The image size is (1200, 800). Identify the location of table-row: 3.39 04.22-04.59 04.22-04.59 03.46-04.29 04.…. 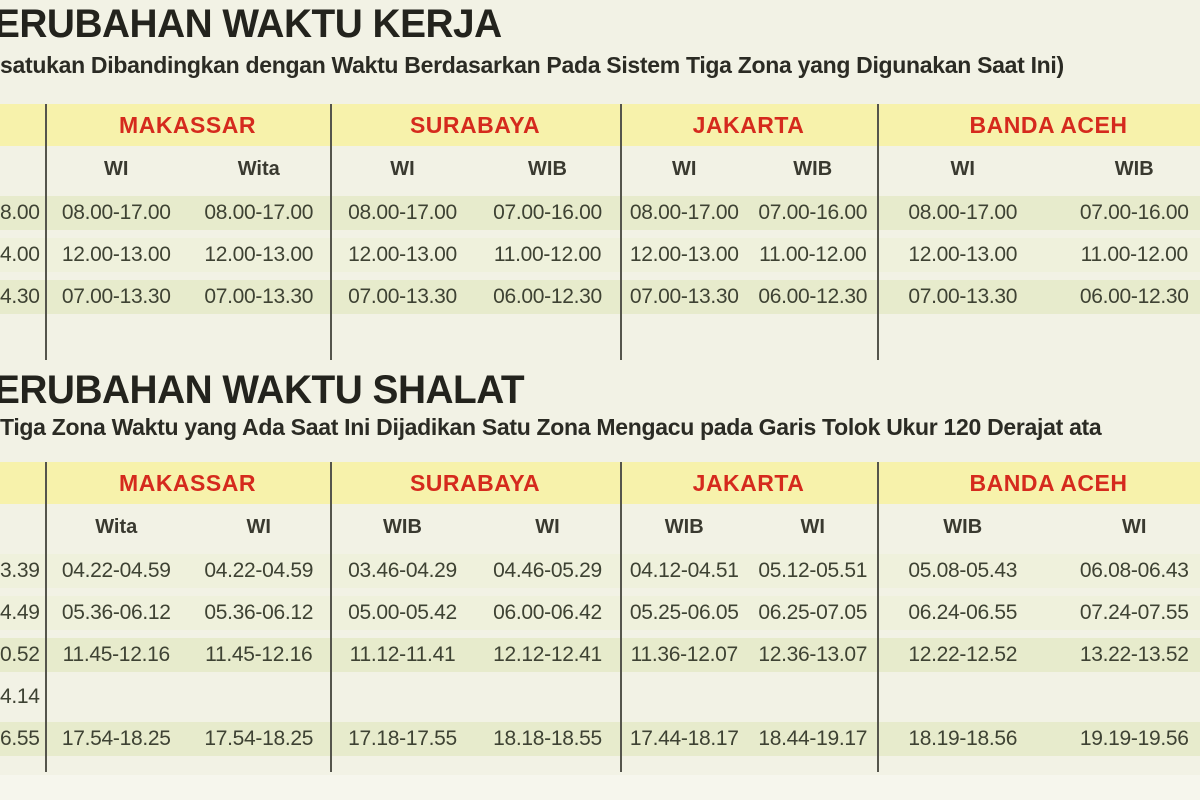
(600, 571).